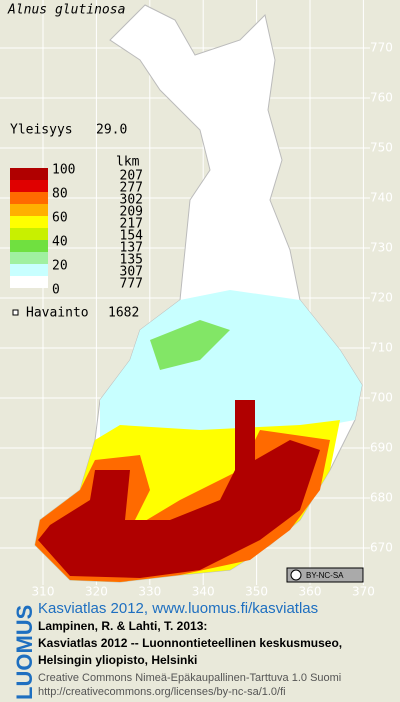 The height and width of the screenshot is (702, 400). Describe the element at coordinates (57, 313) in the screenshot. I see `observation-label: Havainto` at that location.